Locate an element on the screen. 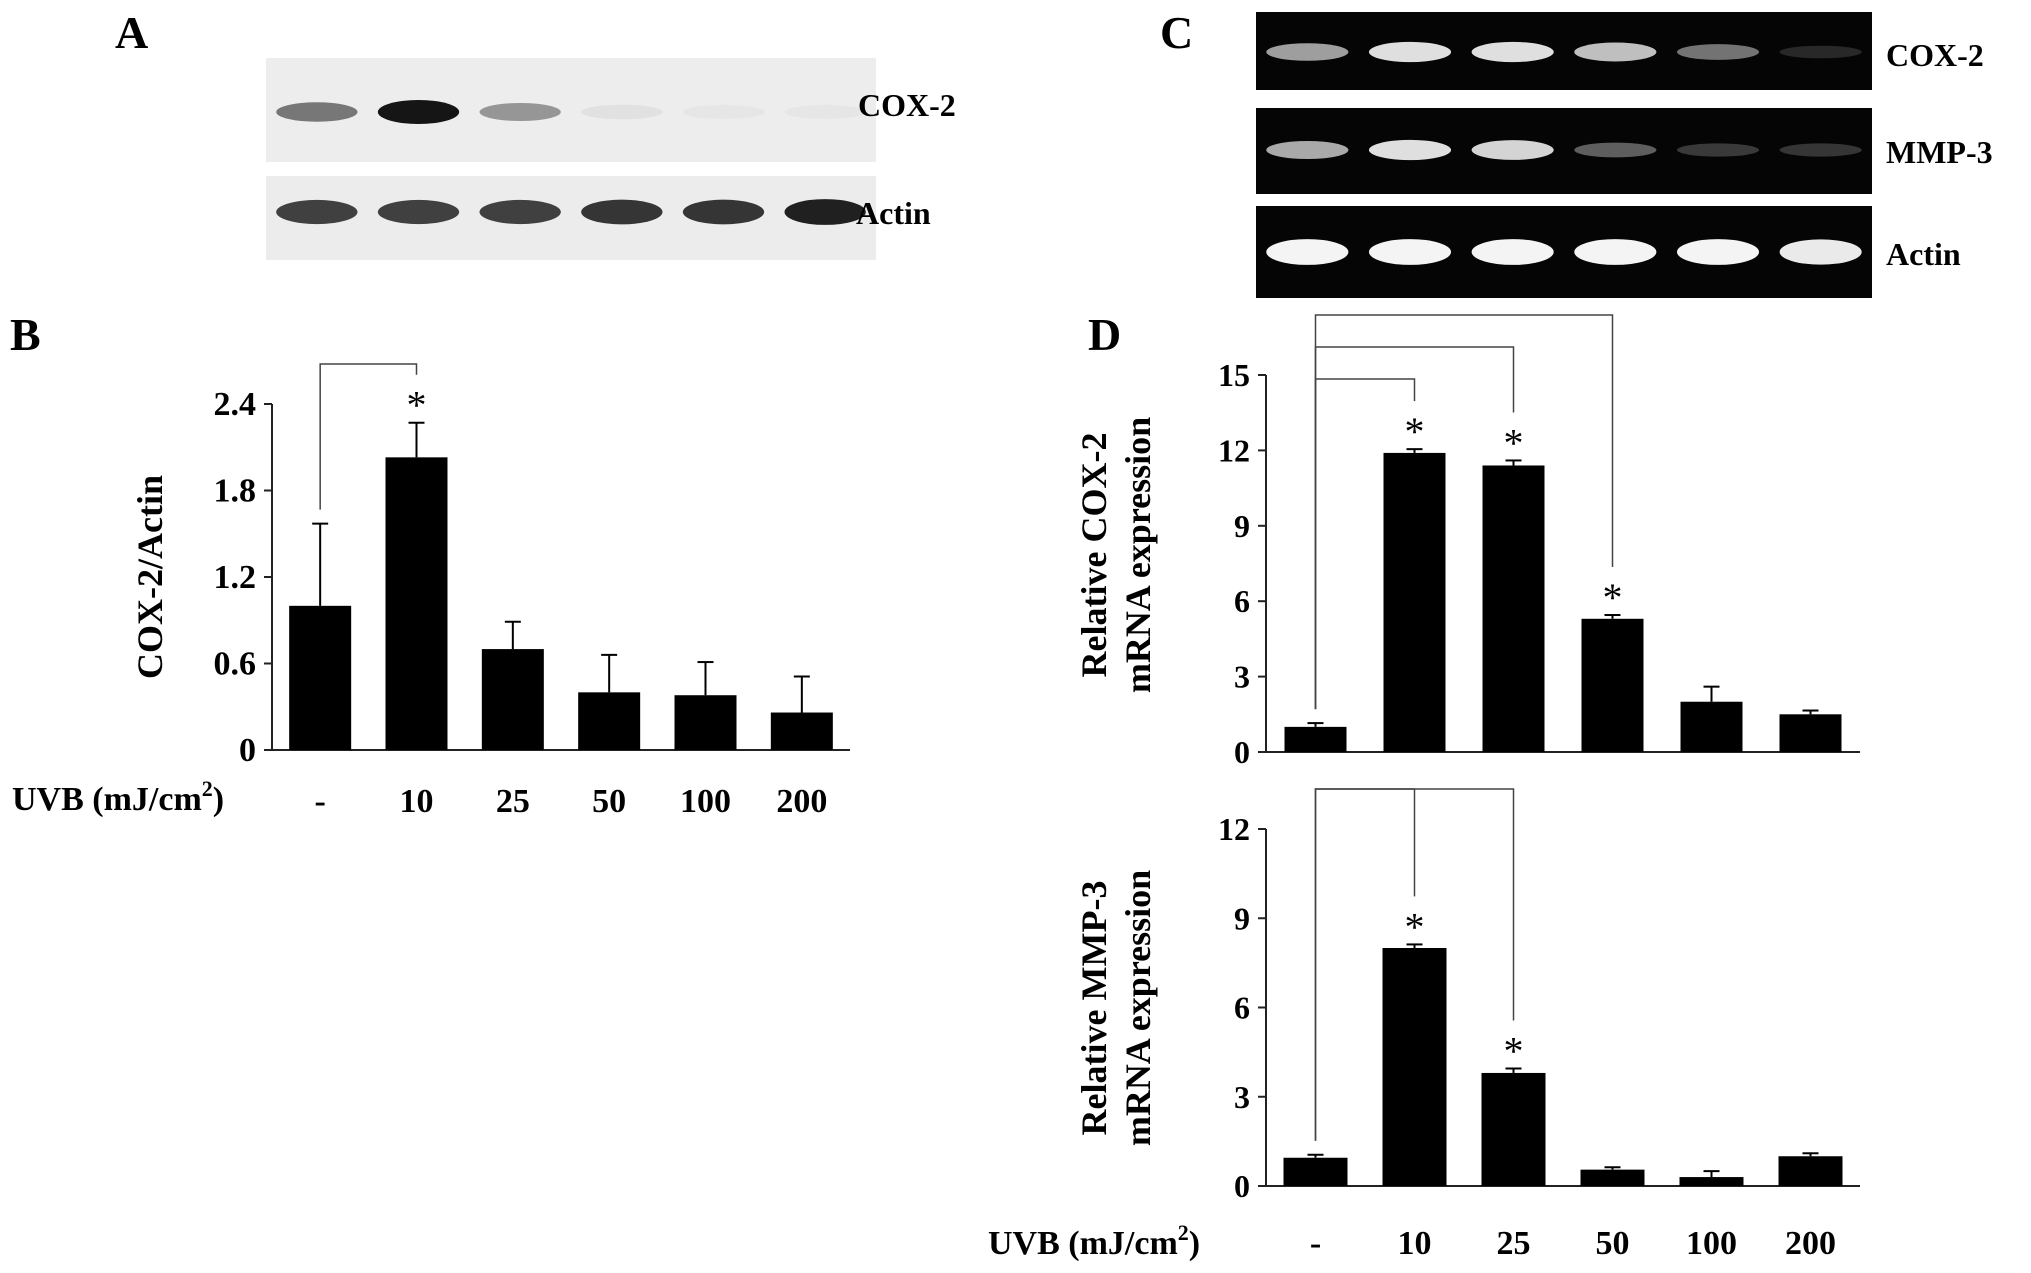 The width and height of the screenshot is (2031, 1273). gel-strip-actin-mrna: Actin is located at coordinates (1608, 252).